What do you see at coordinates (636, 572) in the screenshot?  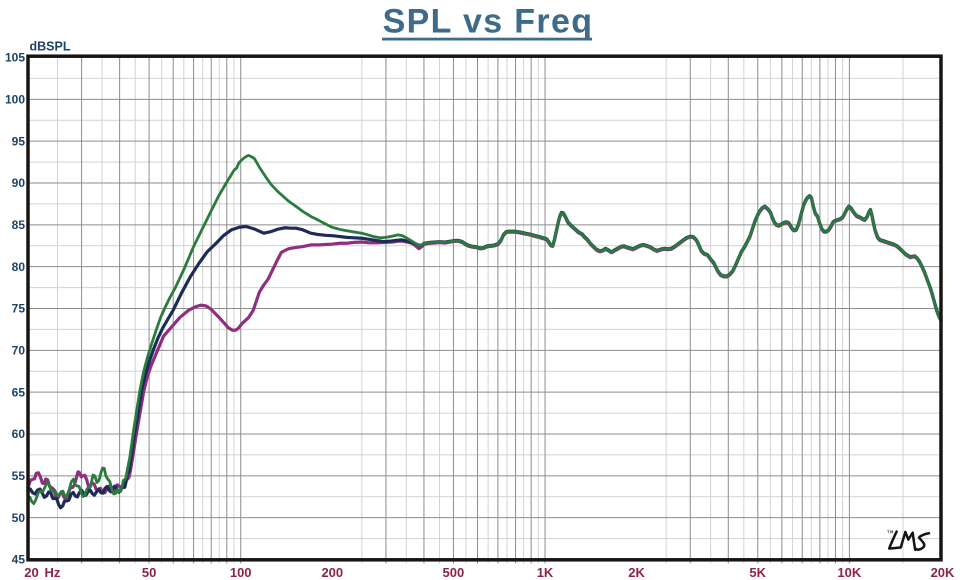 I see `svg-text: 2K` at bounding box center [636, 572].